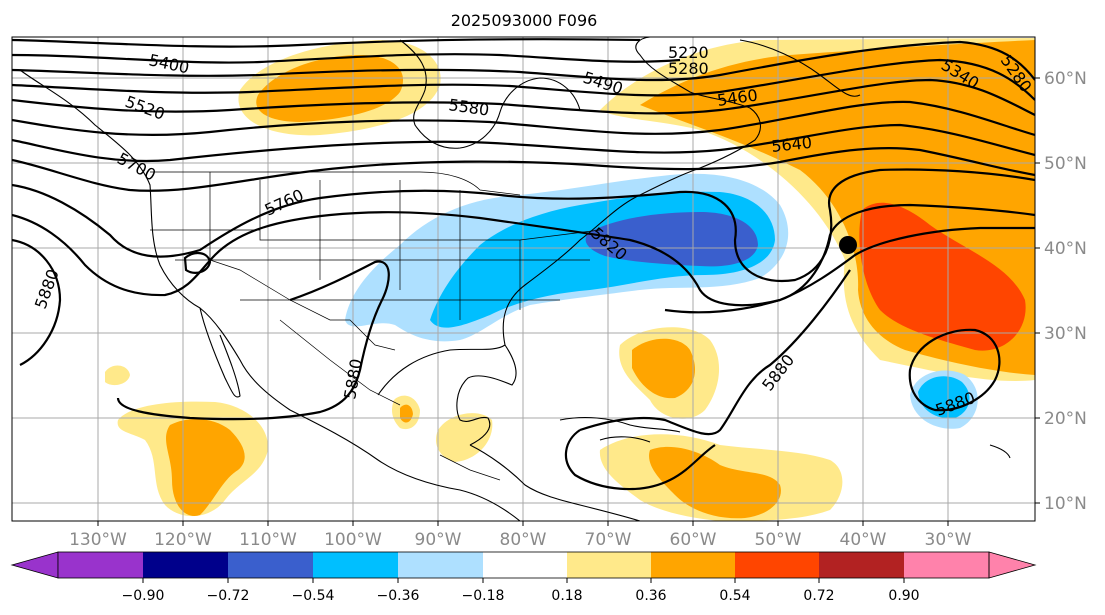 This screenshot has width=1105, height=615. What do you see at coordinates (650, 596) in the screenshot?
I see `colorbar-tick-label: 0.36` at bounding box center [650, 596].